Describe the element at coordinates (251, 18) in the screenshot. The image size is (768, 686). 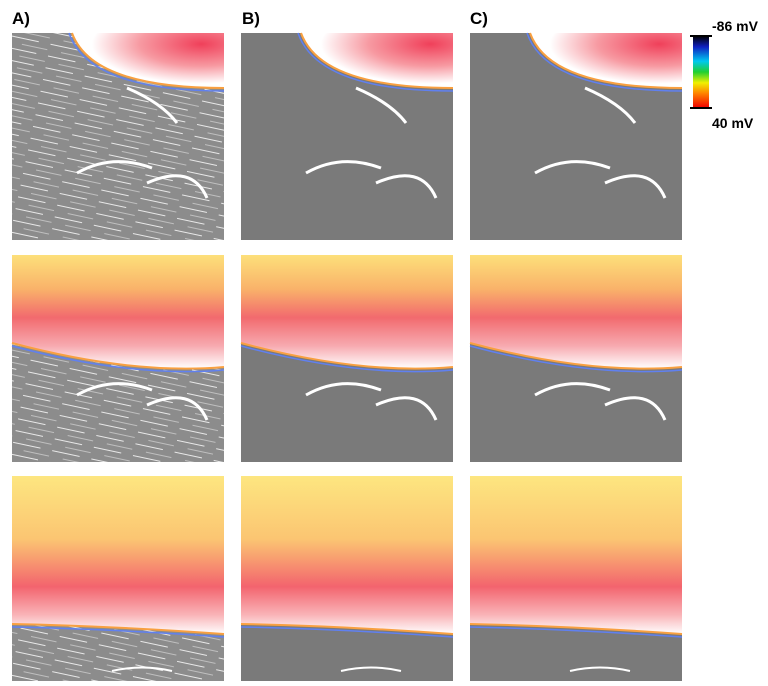
I see `panel-label: B)` at that location.